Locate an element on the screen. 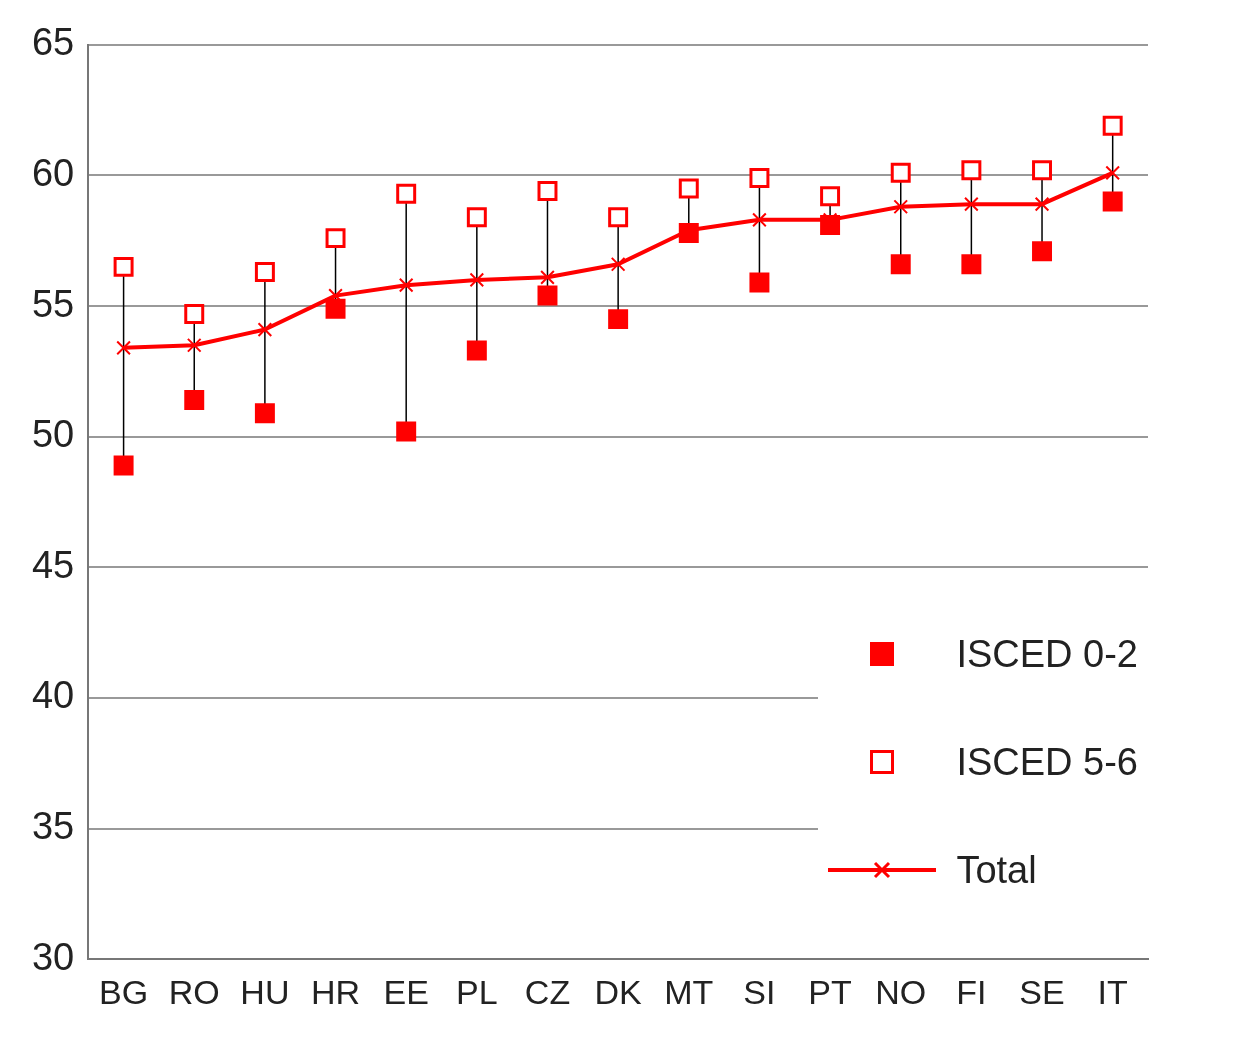  y-tick-label: 35 is located at coordinates (53, 826).